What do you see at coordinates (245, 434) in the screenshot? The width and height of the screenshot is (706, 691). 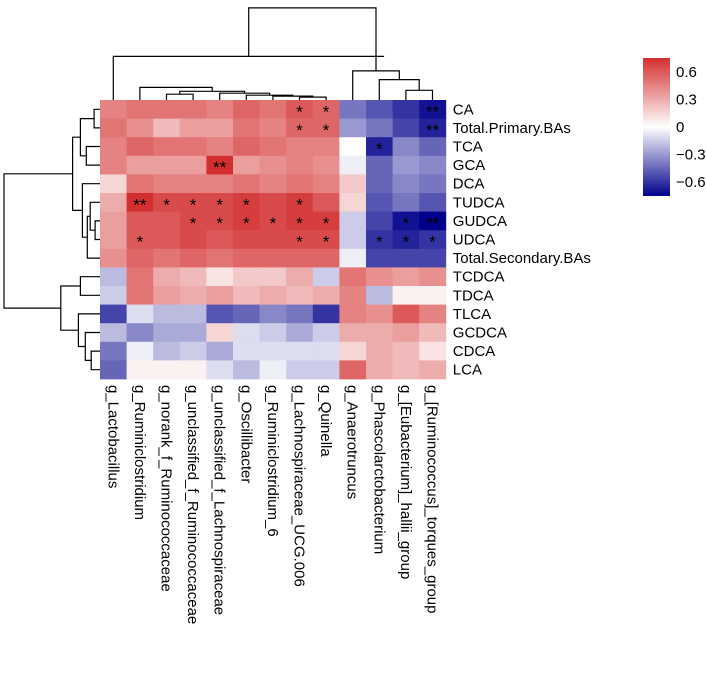 I see `column-label: g_Oscillibacter` at bounding box center [245, 434].